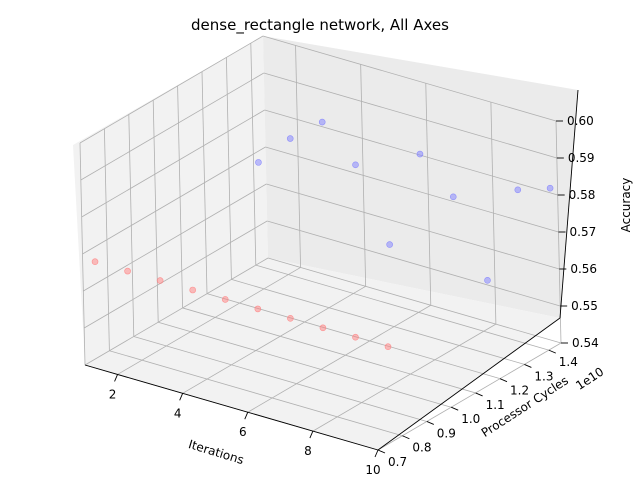  What do you see at coordinates (372, 470) in the screenshot?
I see `x-tick-label: 10` at bounding box center [372, 470].